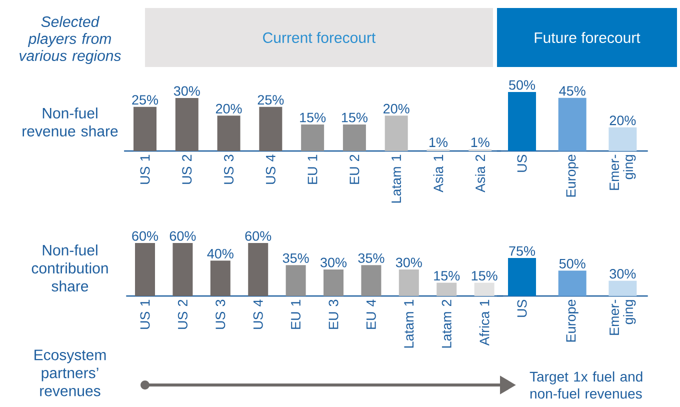 This screenshot has width=680, height=407. I want to click on x-tick-label: EU 4, so click(371, 314).